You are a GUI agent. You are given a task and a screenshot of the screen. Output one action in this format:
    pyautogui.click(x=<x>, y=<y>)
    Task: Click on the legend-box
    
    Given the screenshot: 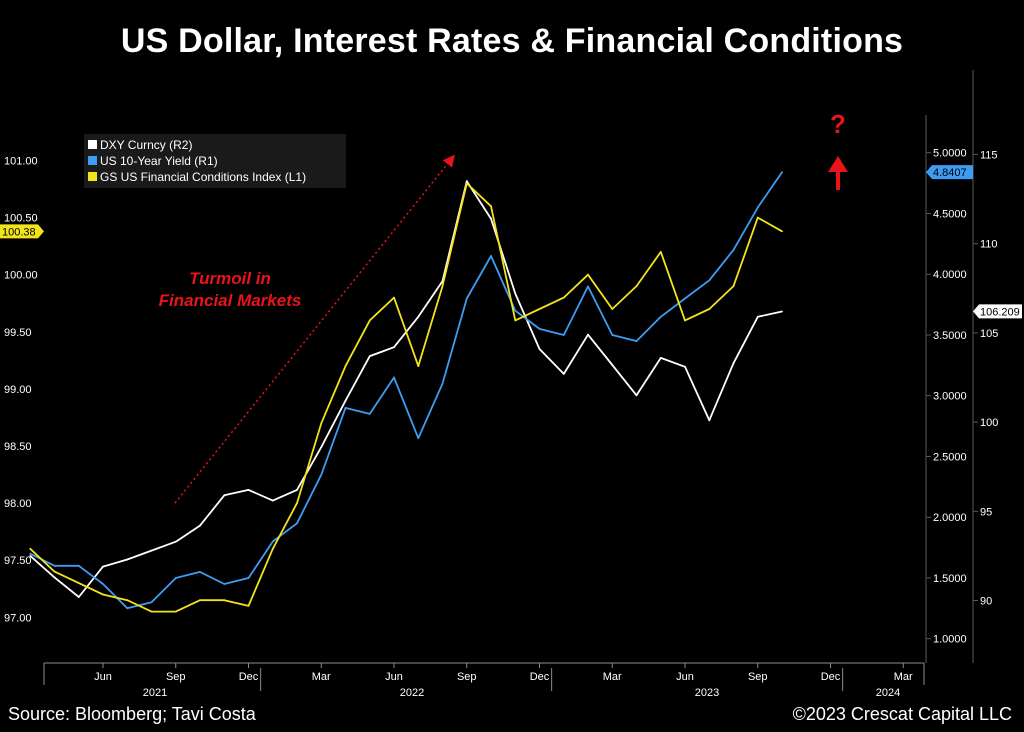 What is the action you would take?
    pyautogui.click(x=215, y=161)
    